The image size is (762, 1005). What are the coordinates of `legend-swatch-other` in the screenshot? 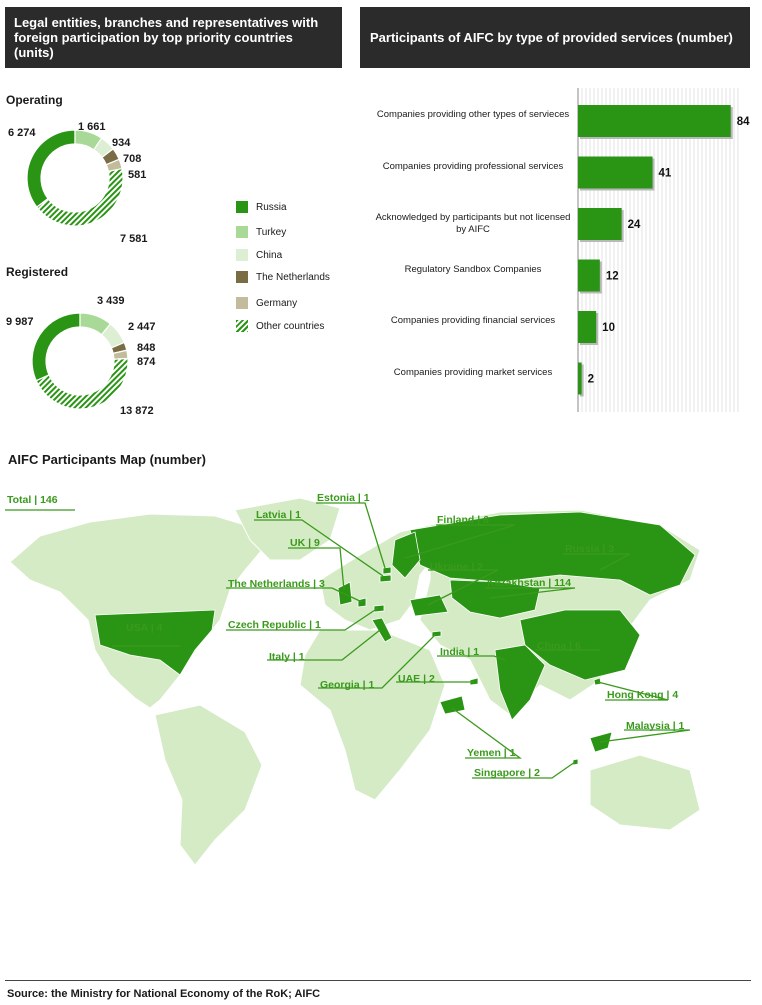 It's located at (242, 326).